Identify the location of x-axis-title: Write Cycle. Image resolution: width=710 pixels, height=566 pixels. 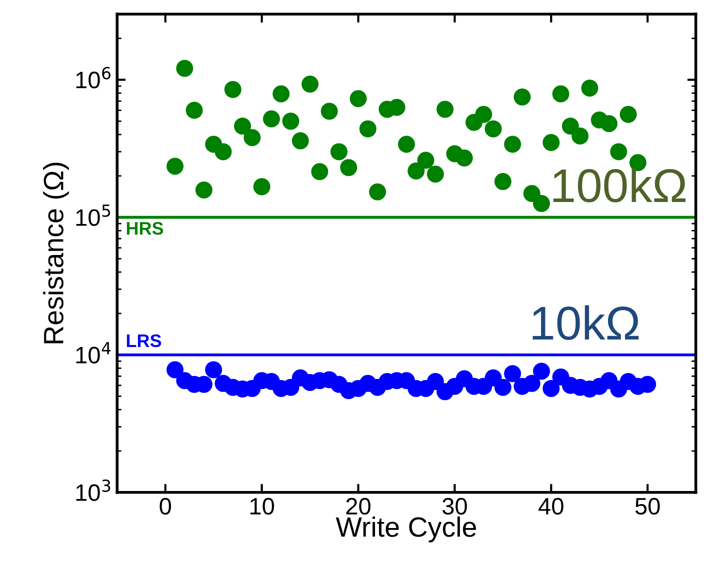
(406, 529).